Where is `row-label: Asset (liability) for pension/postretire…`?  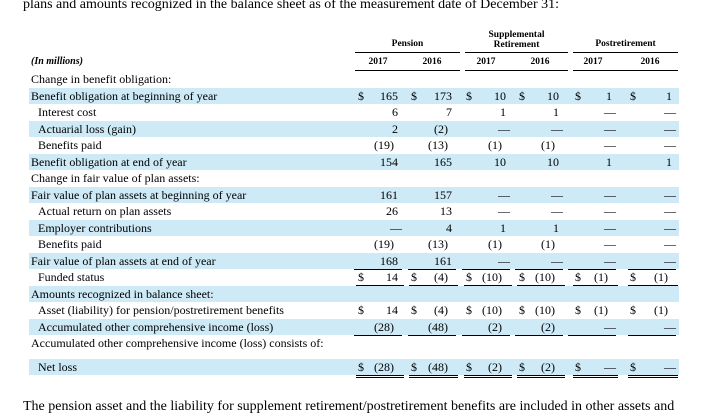 row-label: Asset (liability) for pension/postretire… is located at coordinates (161, 310).